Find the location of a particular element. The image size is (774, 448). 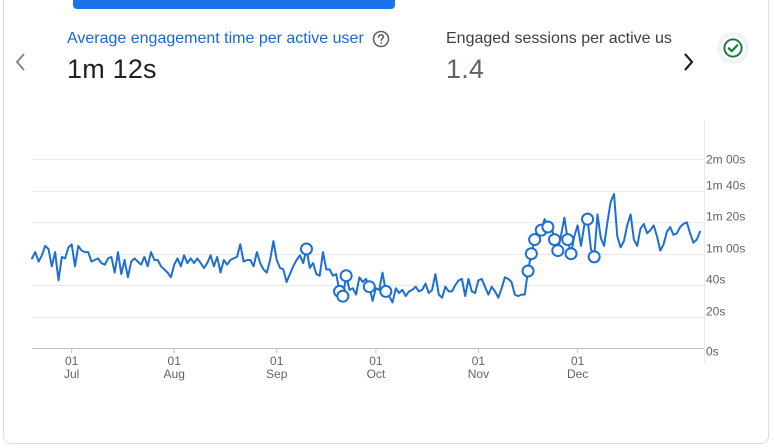

x-tick-month-label: Oct is located at coordinates (376, 374).